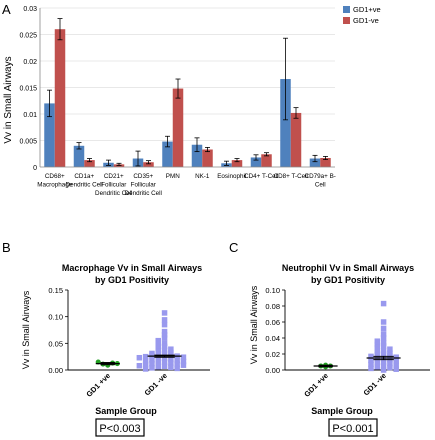  Describe the element at coordinates (272, 306) in the screenshot. I see `y-tick-label: 0.08` at that location.